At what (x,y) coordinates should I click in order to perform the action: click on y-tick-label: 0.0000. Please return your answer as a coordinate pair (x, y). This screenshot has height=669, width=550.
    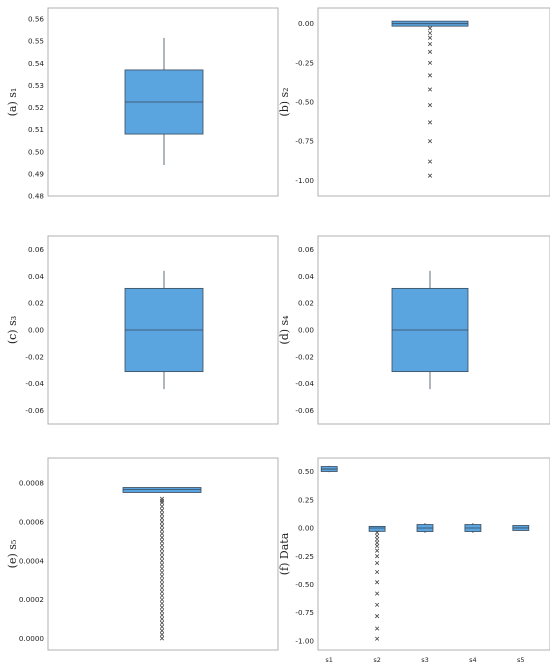
    Looking at the image, I should click on (32, 638).